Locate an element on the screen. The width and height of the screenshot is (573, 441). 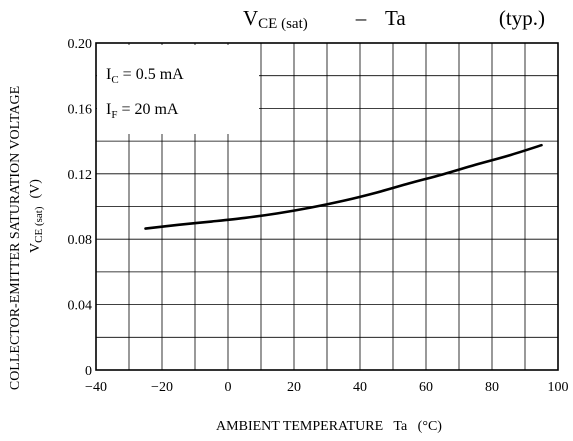
y-tick-label: 0.08 is located at coordinates (80, 240).